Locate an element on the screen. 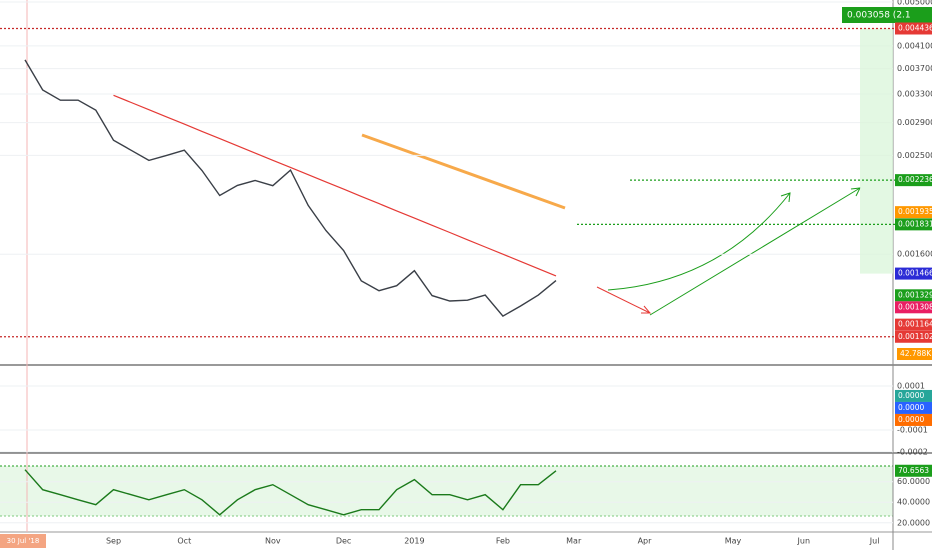 Image resolution: width=932 pixels, height=550 pixels. rsi-band is located at coordinates (446, 491).